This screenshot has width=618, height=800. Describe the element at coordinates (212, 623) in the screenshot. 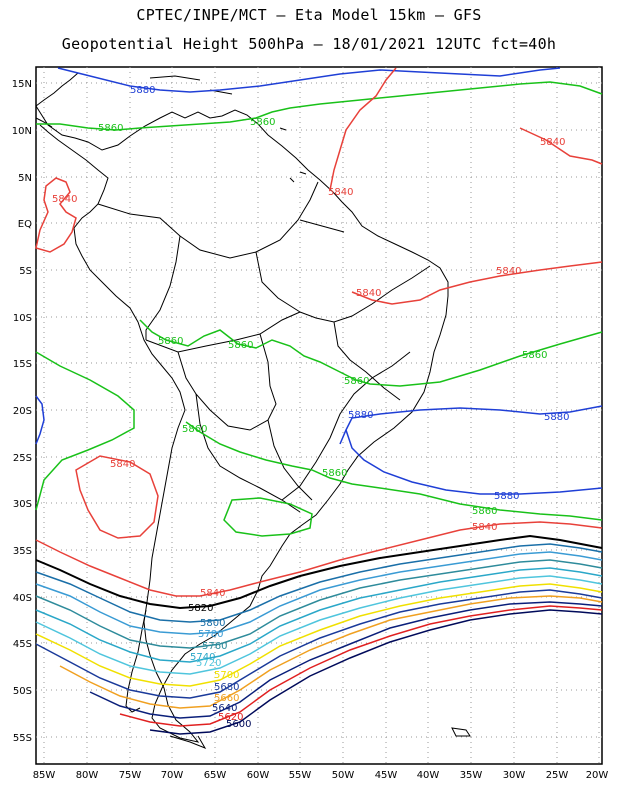

I see `label-5800: 5800` at that location.